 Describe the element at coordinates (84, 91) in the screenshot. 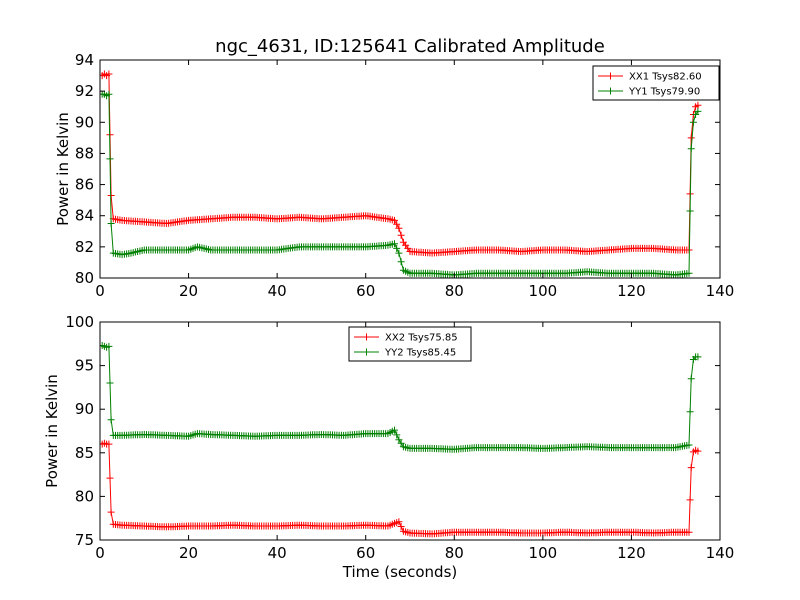

I see `y-tick-label: 92` at that location.